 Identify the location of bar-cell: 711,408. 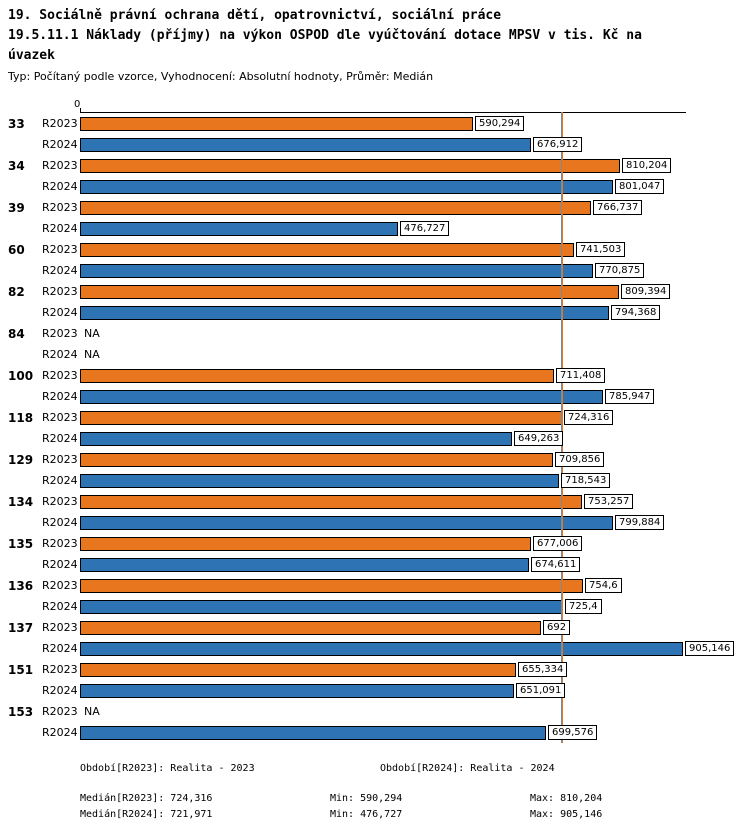
(415, 375).